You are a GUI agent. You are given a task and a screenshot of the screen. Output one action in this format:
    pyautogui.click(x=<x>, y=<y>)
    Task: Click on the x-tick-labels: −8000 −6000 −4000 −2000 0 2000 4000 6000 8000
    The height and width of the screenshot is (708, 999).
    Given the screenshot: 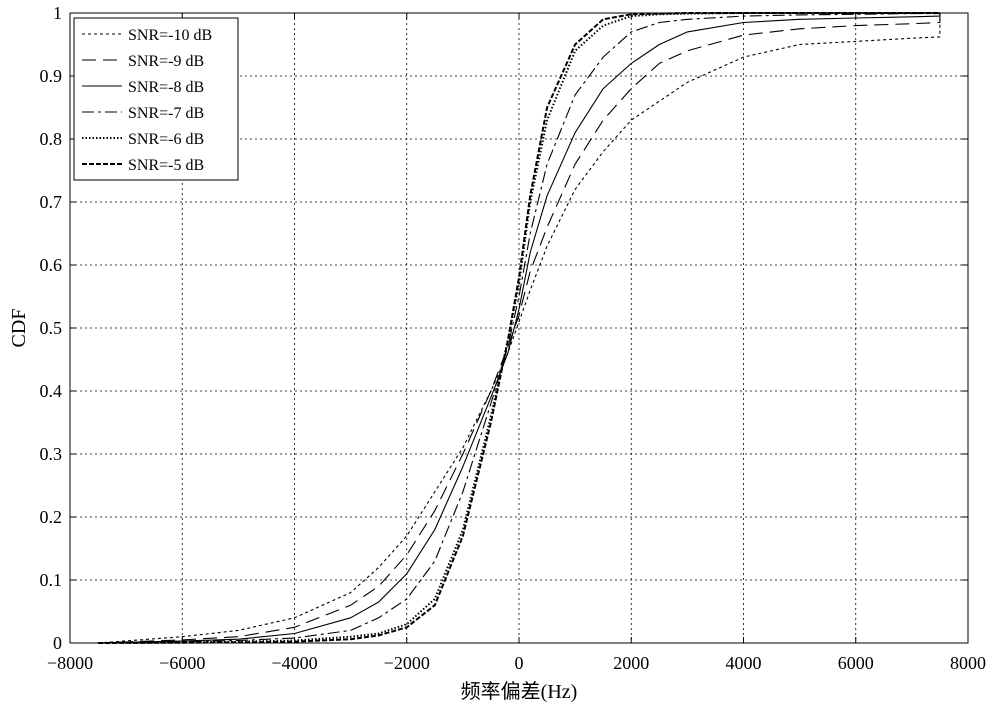 What is the action you would take?
    pyautogui.click(x=516, y=663)
    